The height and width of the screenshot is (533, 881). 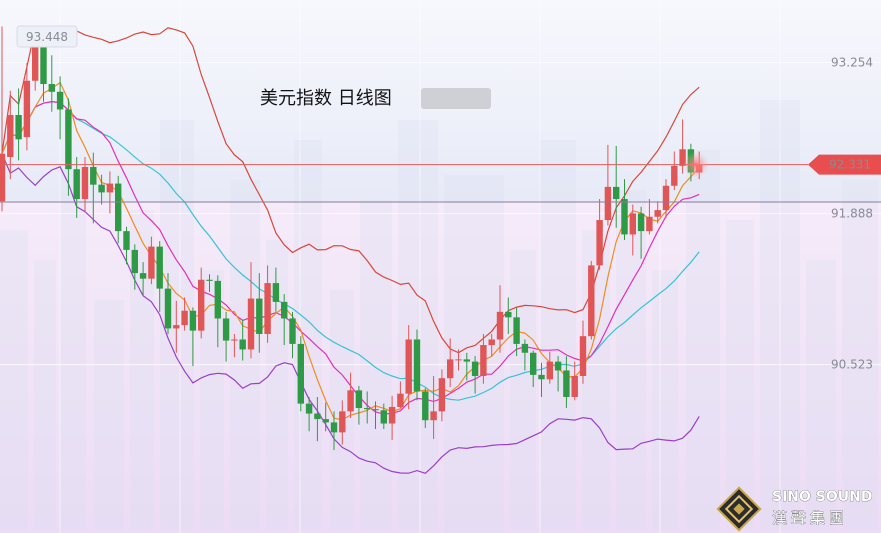 I want to click on diamond-logo-icon, so click(x=739, y=509).